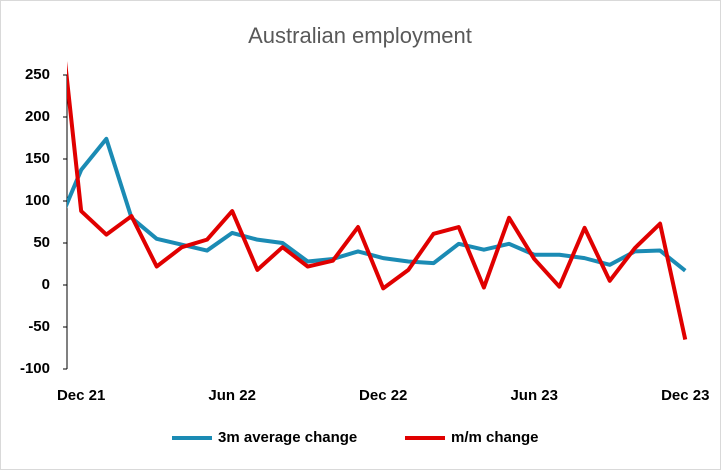  What do you see at coordinates (534, 395) in the screenshot?
I see `x-tick-label: Jun 23` at bounding box center [534, 395].